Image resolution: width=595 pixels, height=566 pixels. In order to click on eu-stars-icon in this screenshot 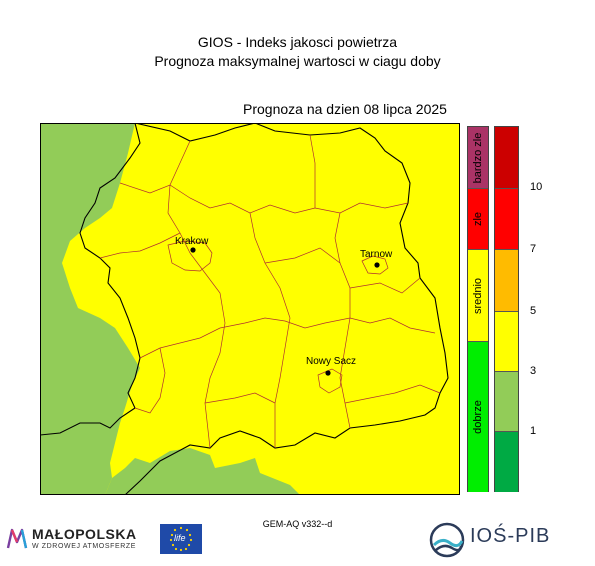, I will do `click(181, 539)`.